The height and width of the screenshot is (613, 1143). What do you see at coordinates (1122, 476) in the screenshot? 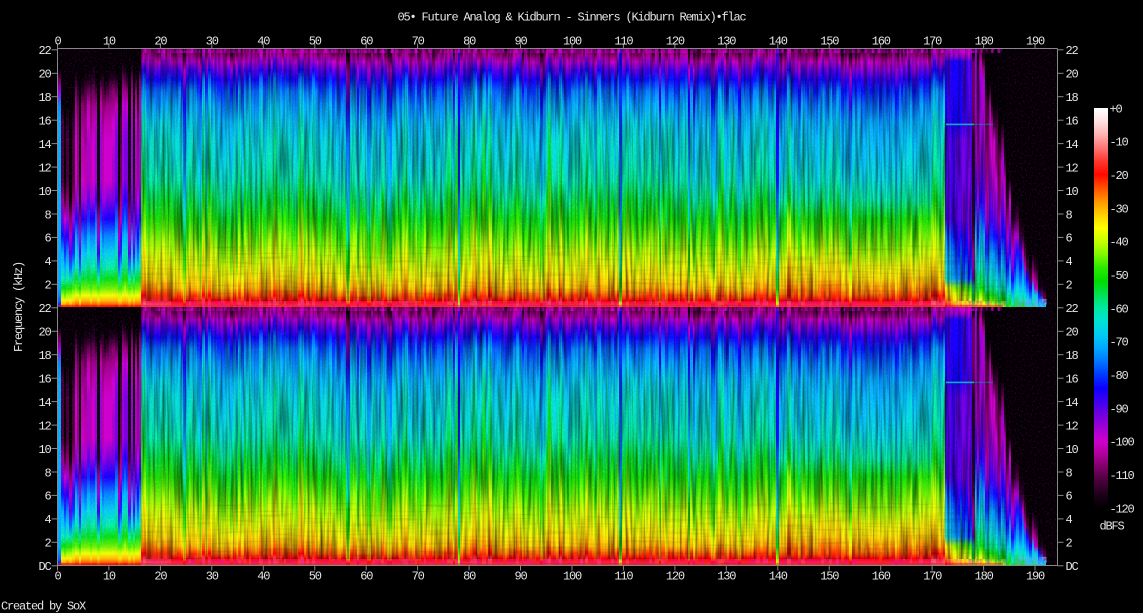
I see `svg-text: -110` at bounding box center [1122, 476].